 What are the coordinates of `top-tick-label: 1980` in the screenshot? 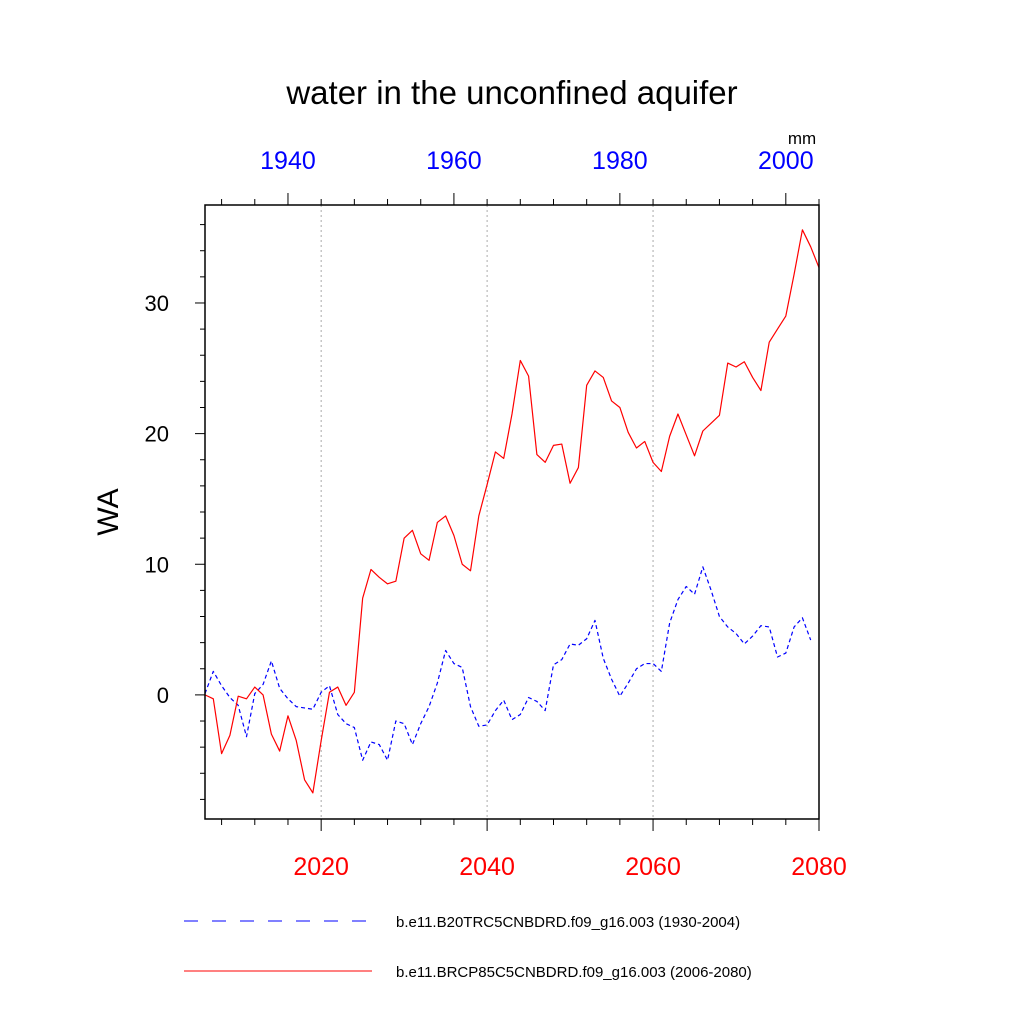 It's located at (620, 161).